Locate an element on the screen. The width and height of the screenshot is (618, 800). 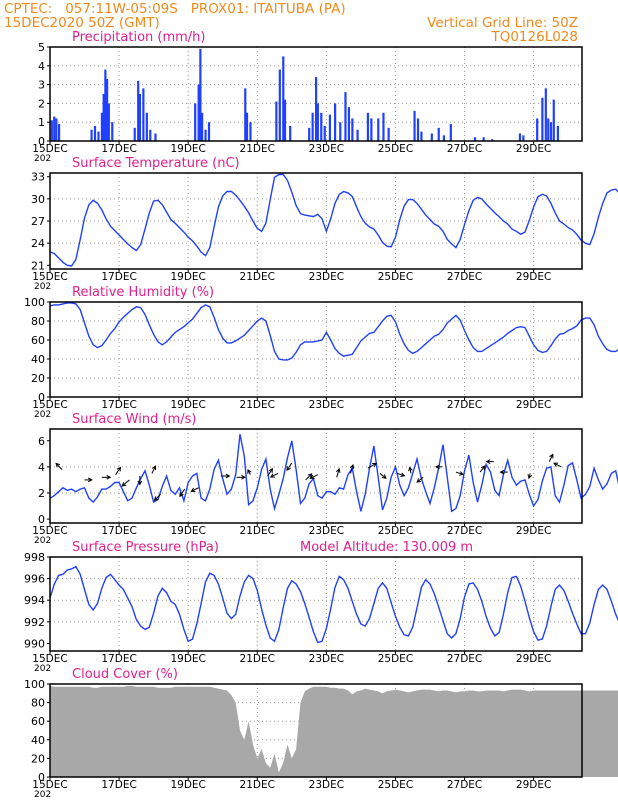
pressure-ytick-label: 990 is located at coordinates (34, 643).